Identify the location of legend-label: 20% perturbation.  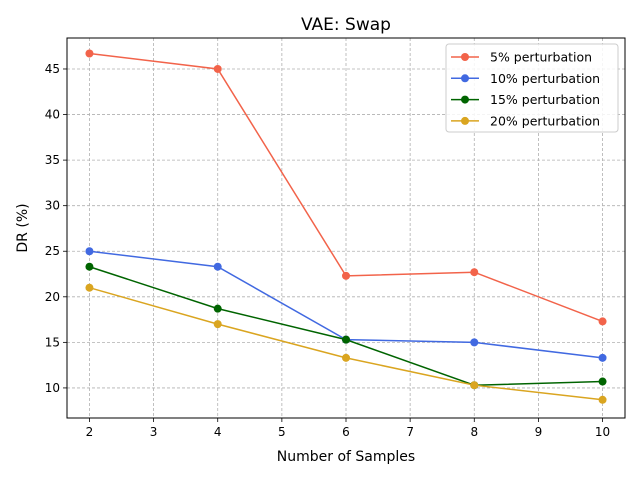
(545, 120).